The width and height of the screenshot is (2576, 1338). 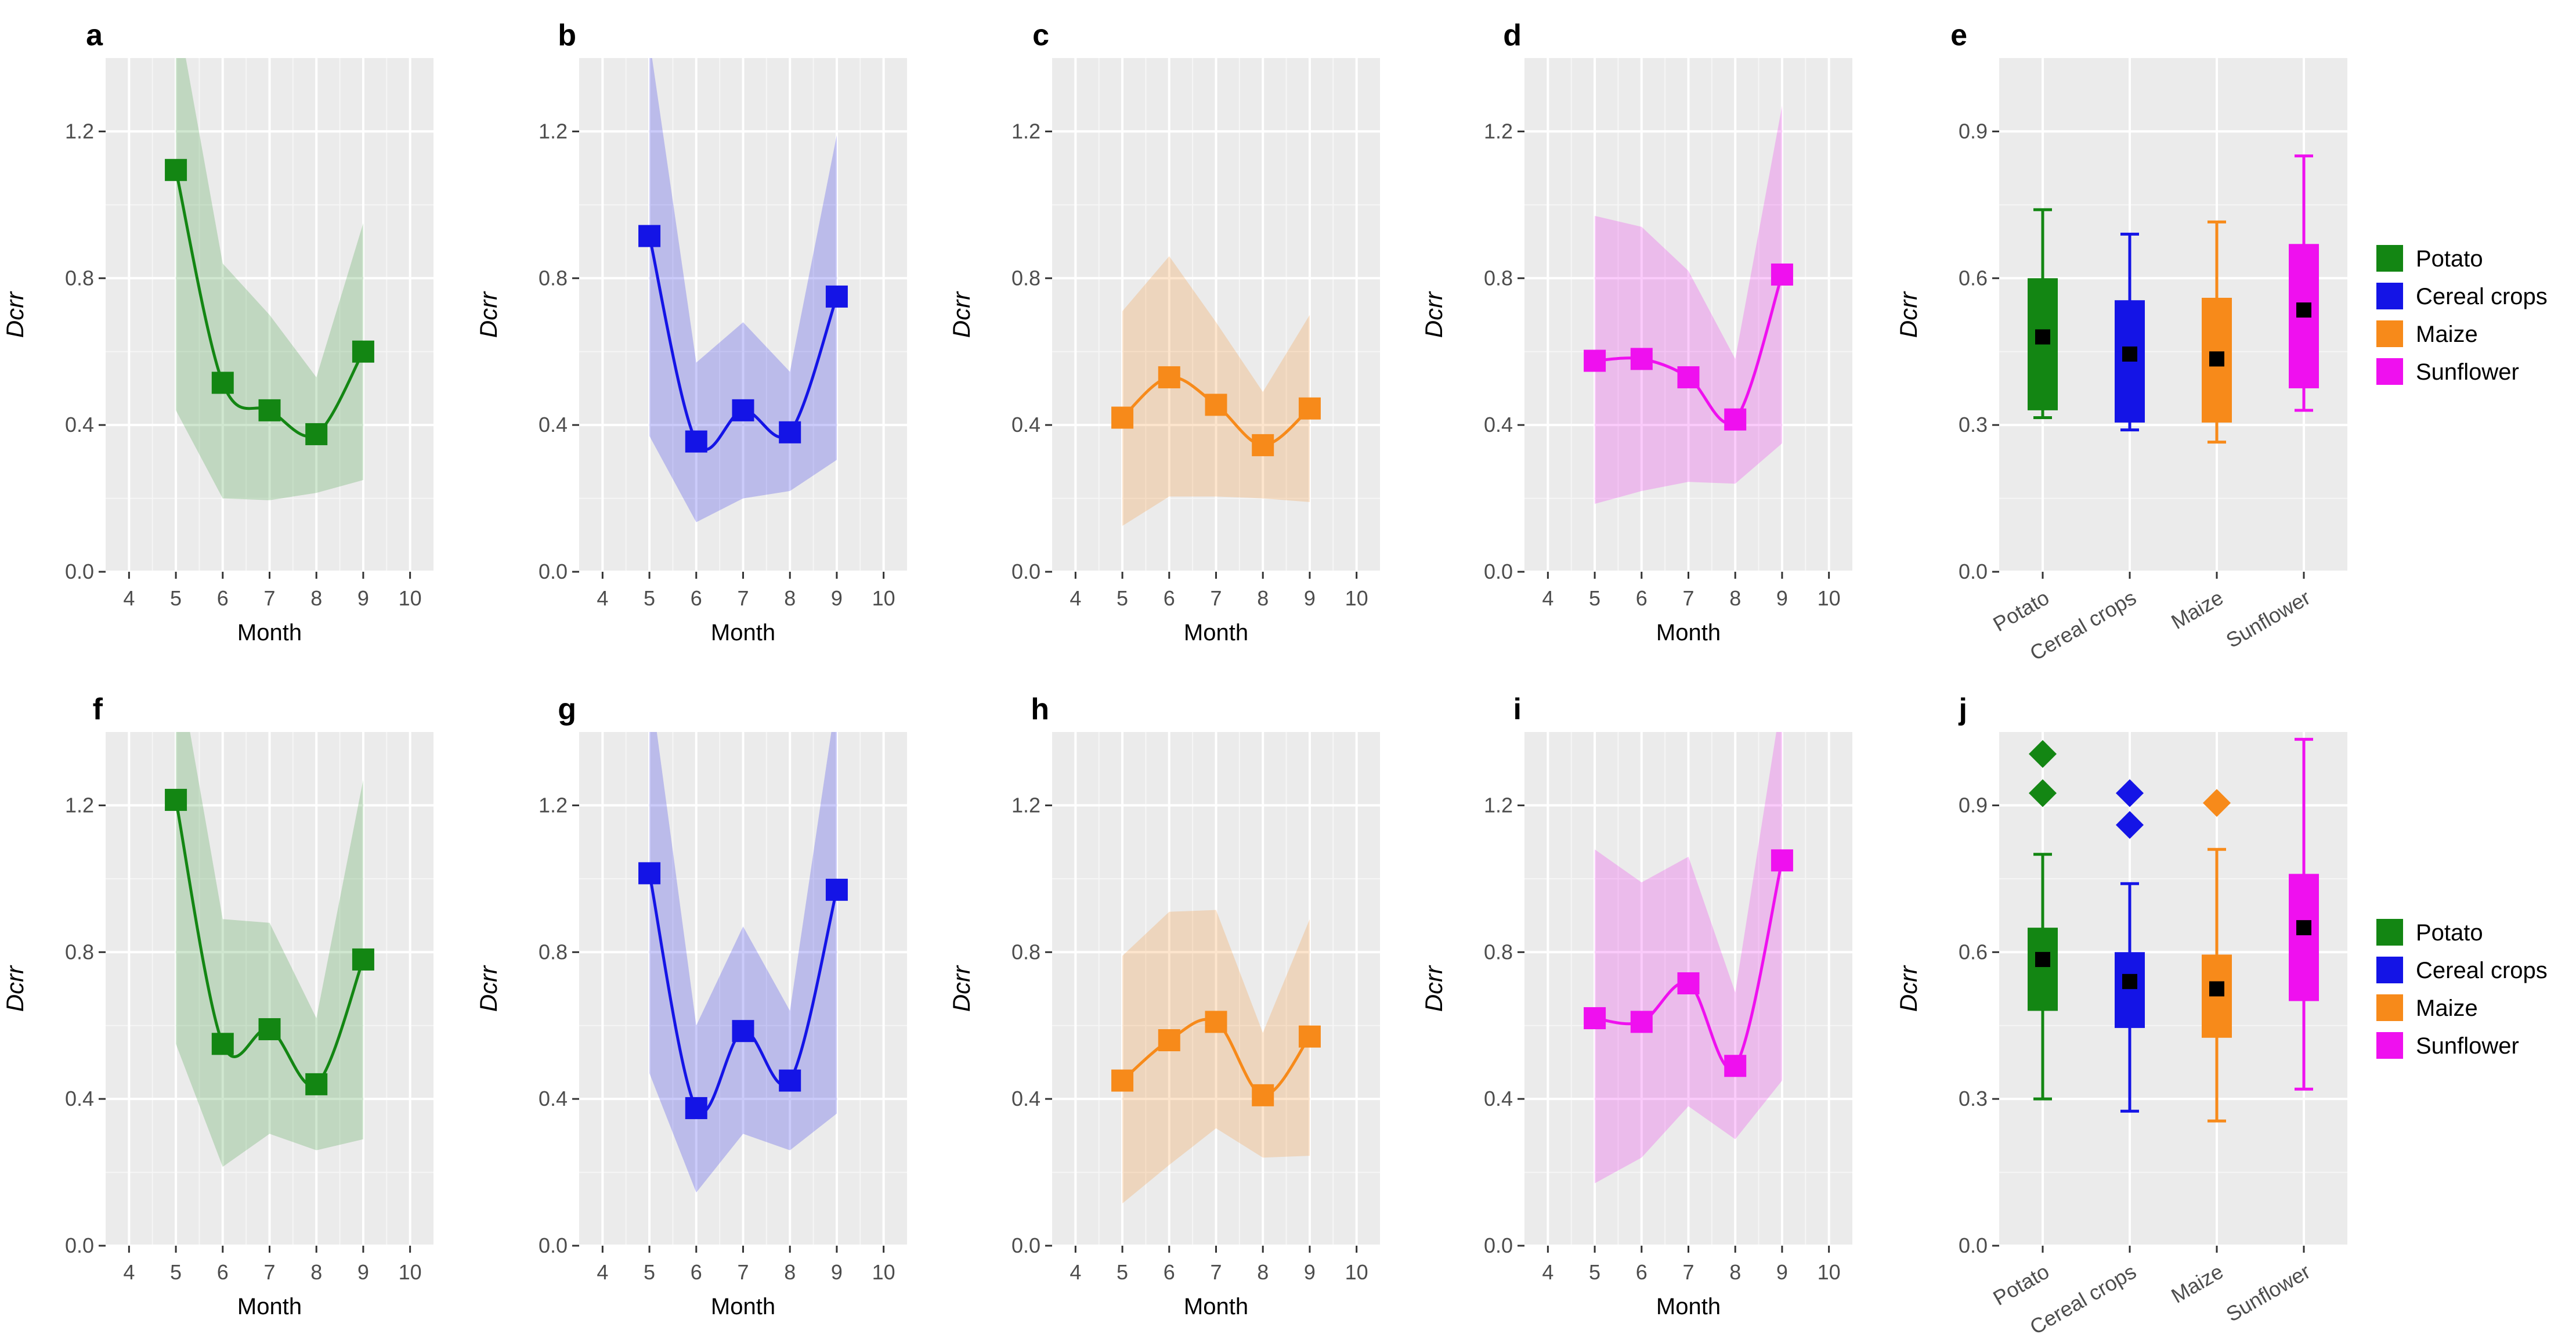 I want to click on panel-d: 0.0 0.4 0.8 1.2 4 5 6 7 8 9 10 d Month Dcrr, so click(x=1636, y=332).